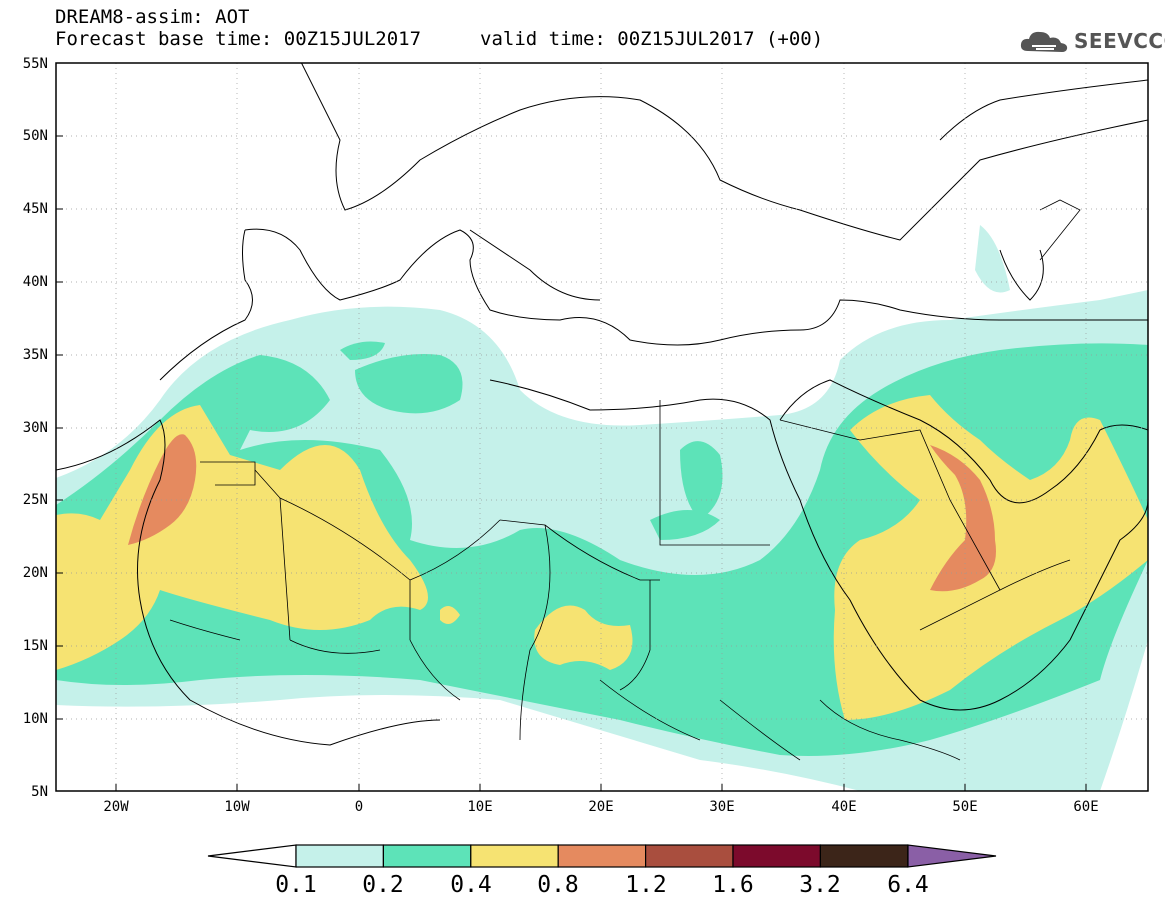  What do you see at coordinates (238, 39) in the screenshot?
I see `title-line-2: Forecast base time: 00Z15JUL2017` at bounding box center [238, 39].